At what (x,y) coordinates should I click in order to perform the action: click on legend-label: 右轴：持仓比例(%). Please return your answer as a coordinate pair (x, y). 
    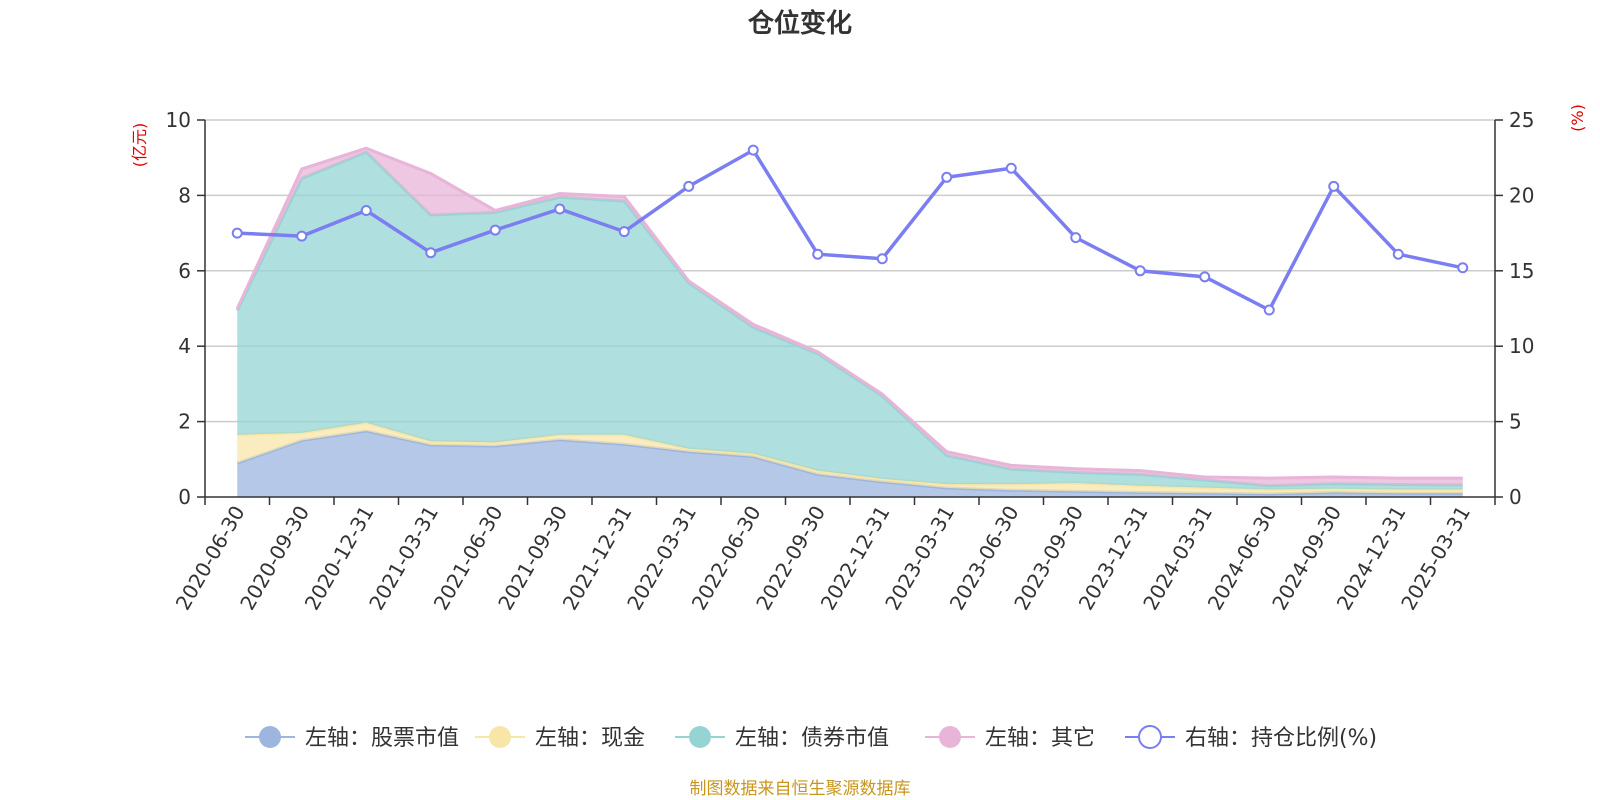
    Looking at the image, I should click on (1281, 738).